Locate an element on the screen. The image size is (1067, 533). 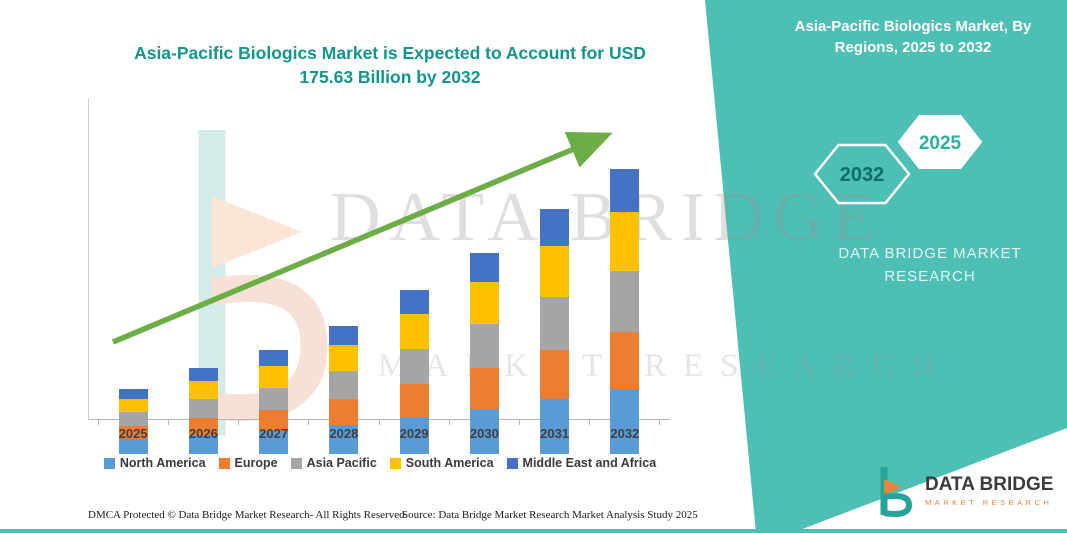
stacked-bar-2027 is located at coordinates (274, 402).